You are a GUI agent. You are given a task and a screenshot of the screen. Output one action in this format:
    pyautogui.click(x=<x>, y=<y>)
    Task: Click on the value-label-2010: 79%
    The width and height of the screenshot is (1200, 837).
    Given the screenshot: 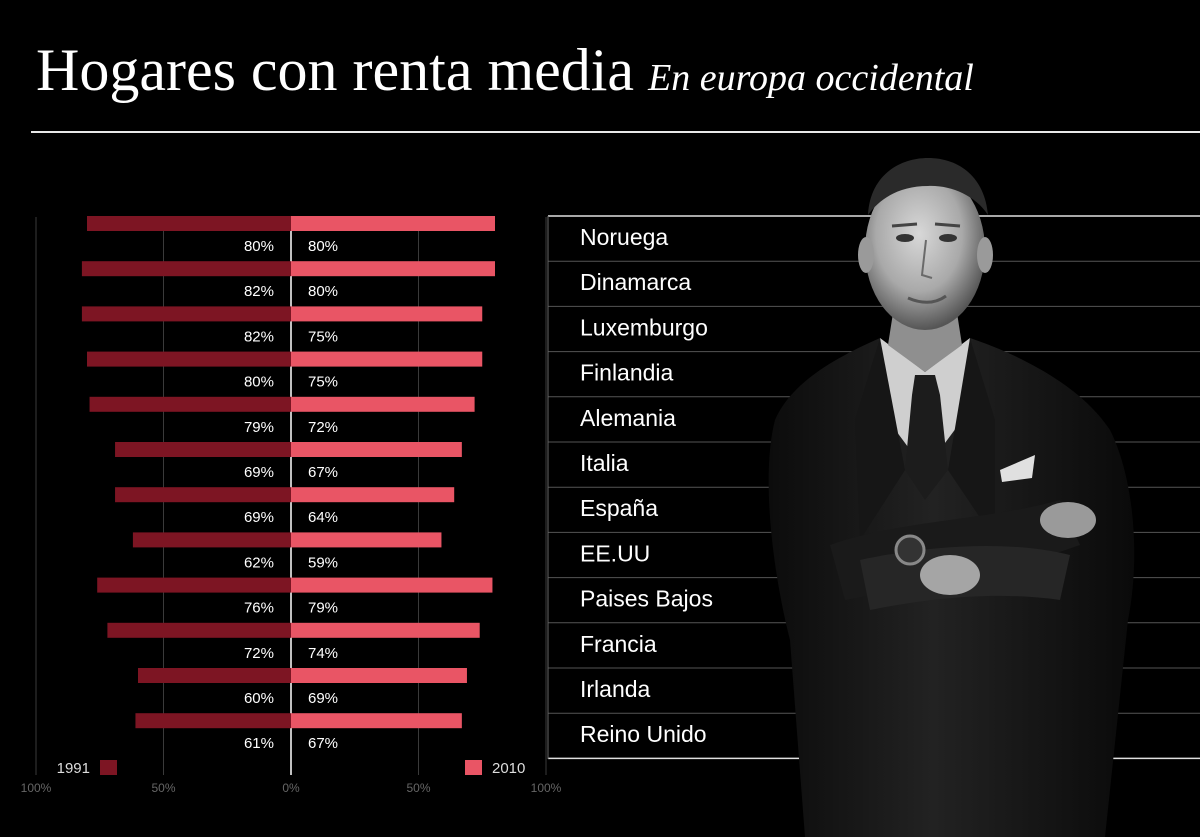 What is the action you would take?
    pyautogui.click(x=323, y=608)
    